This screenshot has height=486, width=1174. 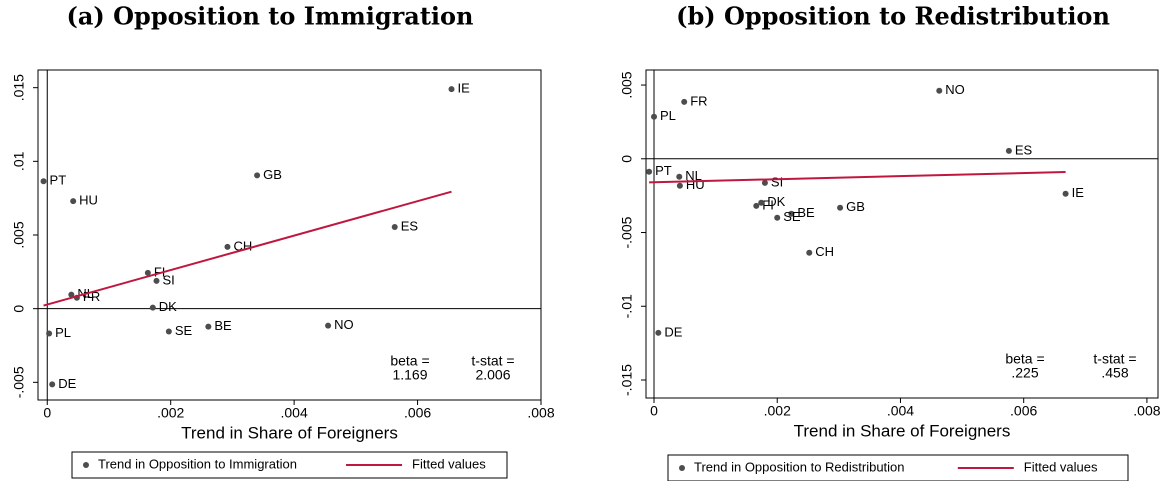 I want to click on annotation-value: 2.006, so click(x=492, y=375).